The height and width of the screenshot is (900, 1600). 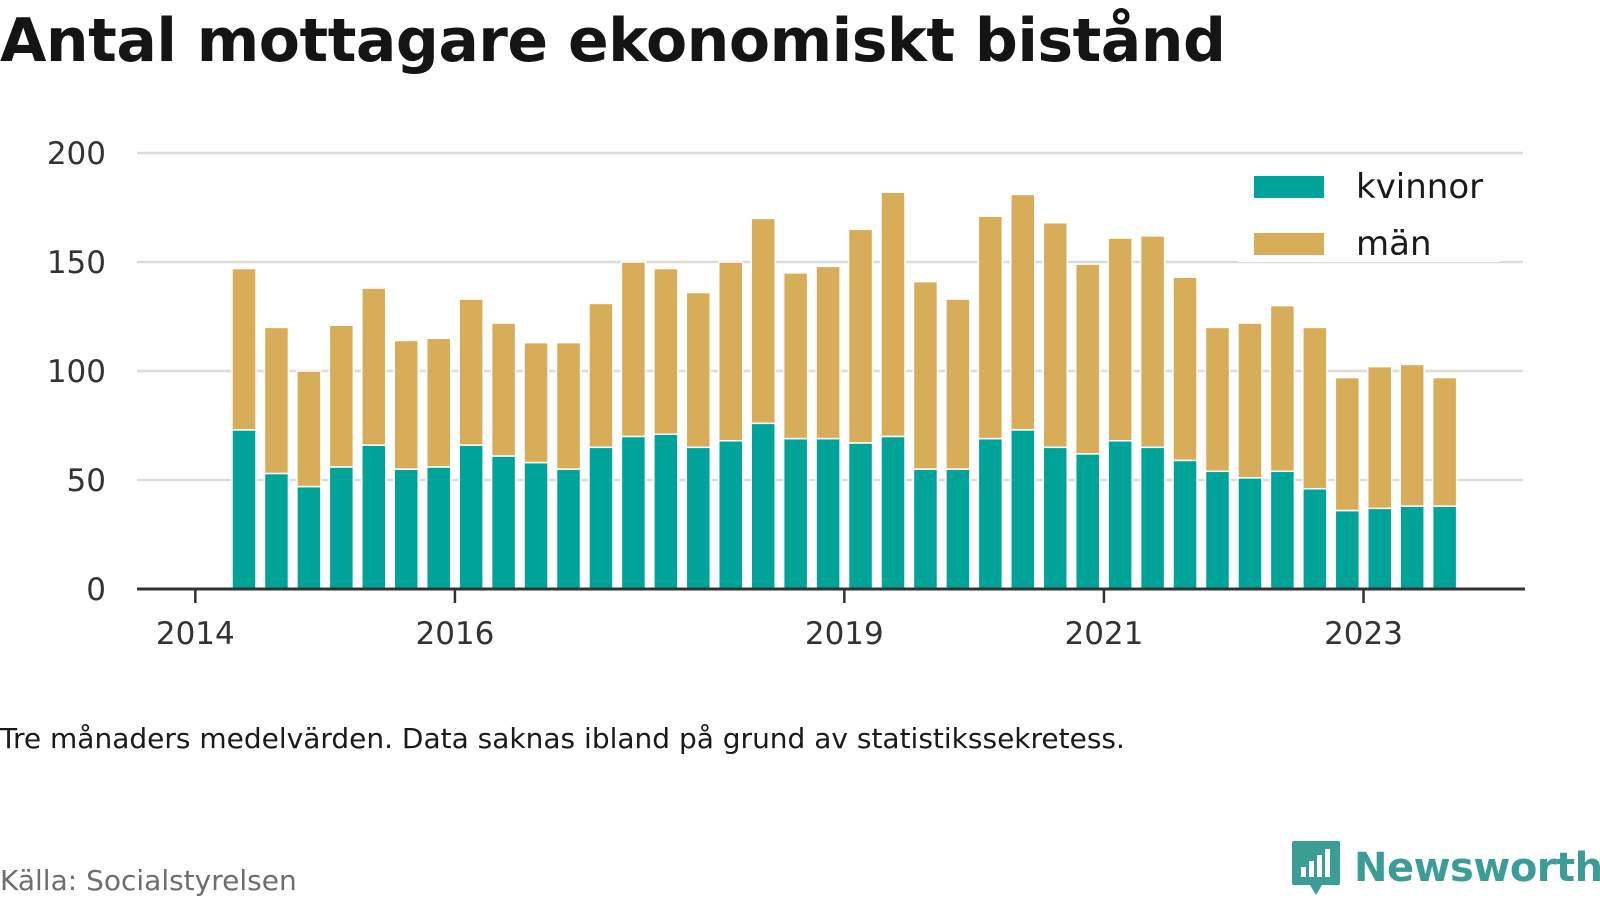 I want to click on y-tick-label: 150, so click(x=76, y=263).